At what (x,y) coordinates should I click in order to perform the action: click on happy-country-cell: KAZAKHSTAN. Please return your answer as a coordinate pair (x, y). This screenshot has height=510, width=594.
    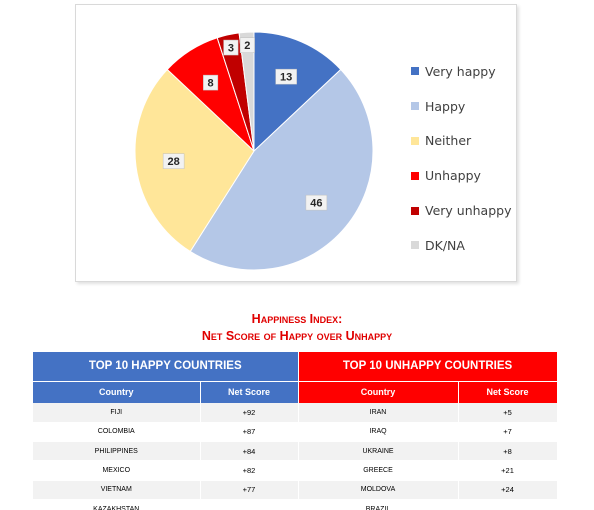
    Looking at the image, I should click on (117, 504).